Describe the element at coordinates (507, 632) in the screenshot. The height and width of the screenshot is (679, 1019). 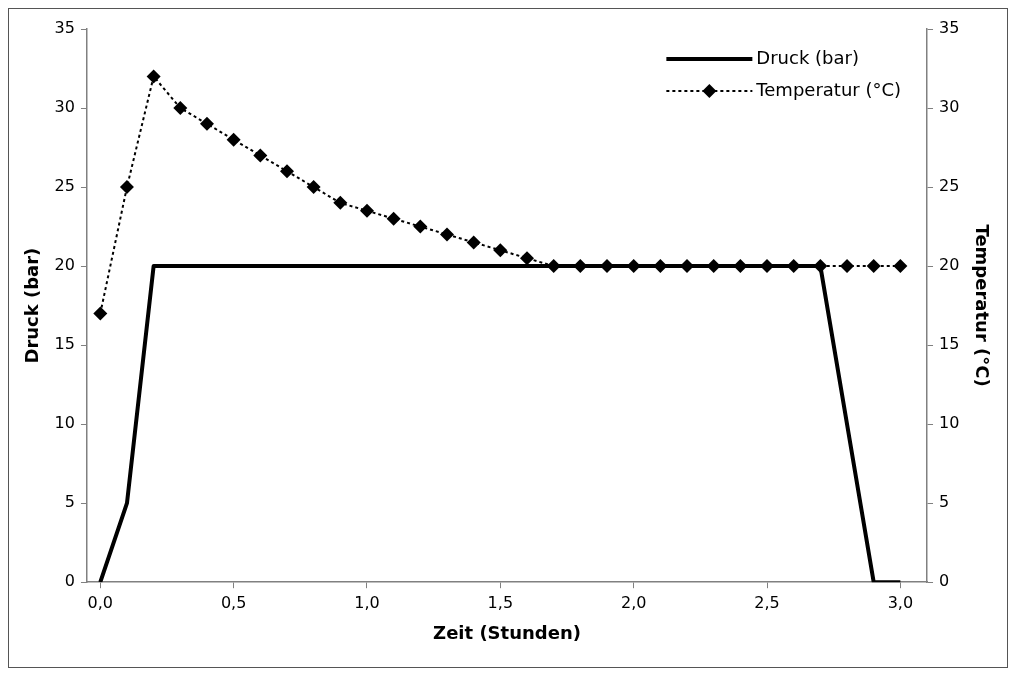
I see `x-axis-title: Zeit (Stunden)` at that location.